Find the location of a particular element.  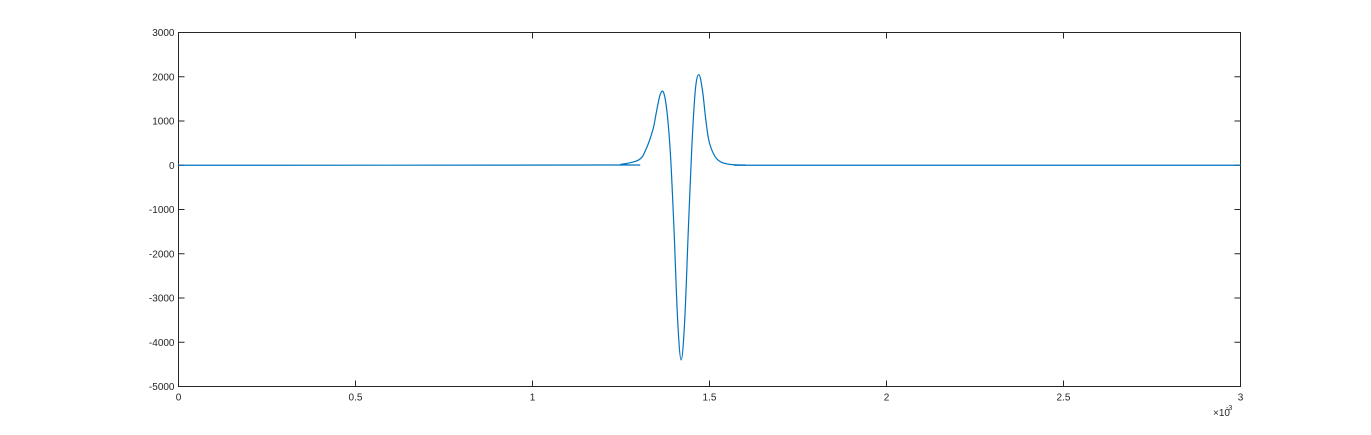

y-tick-label: -5000 is located at coordinates (162, 387).